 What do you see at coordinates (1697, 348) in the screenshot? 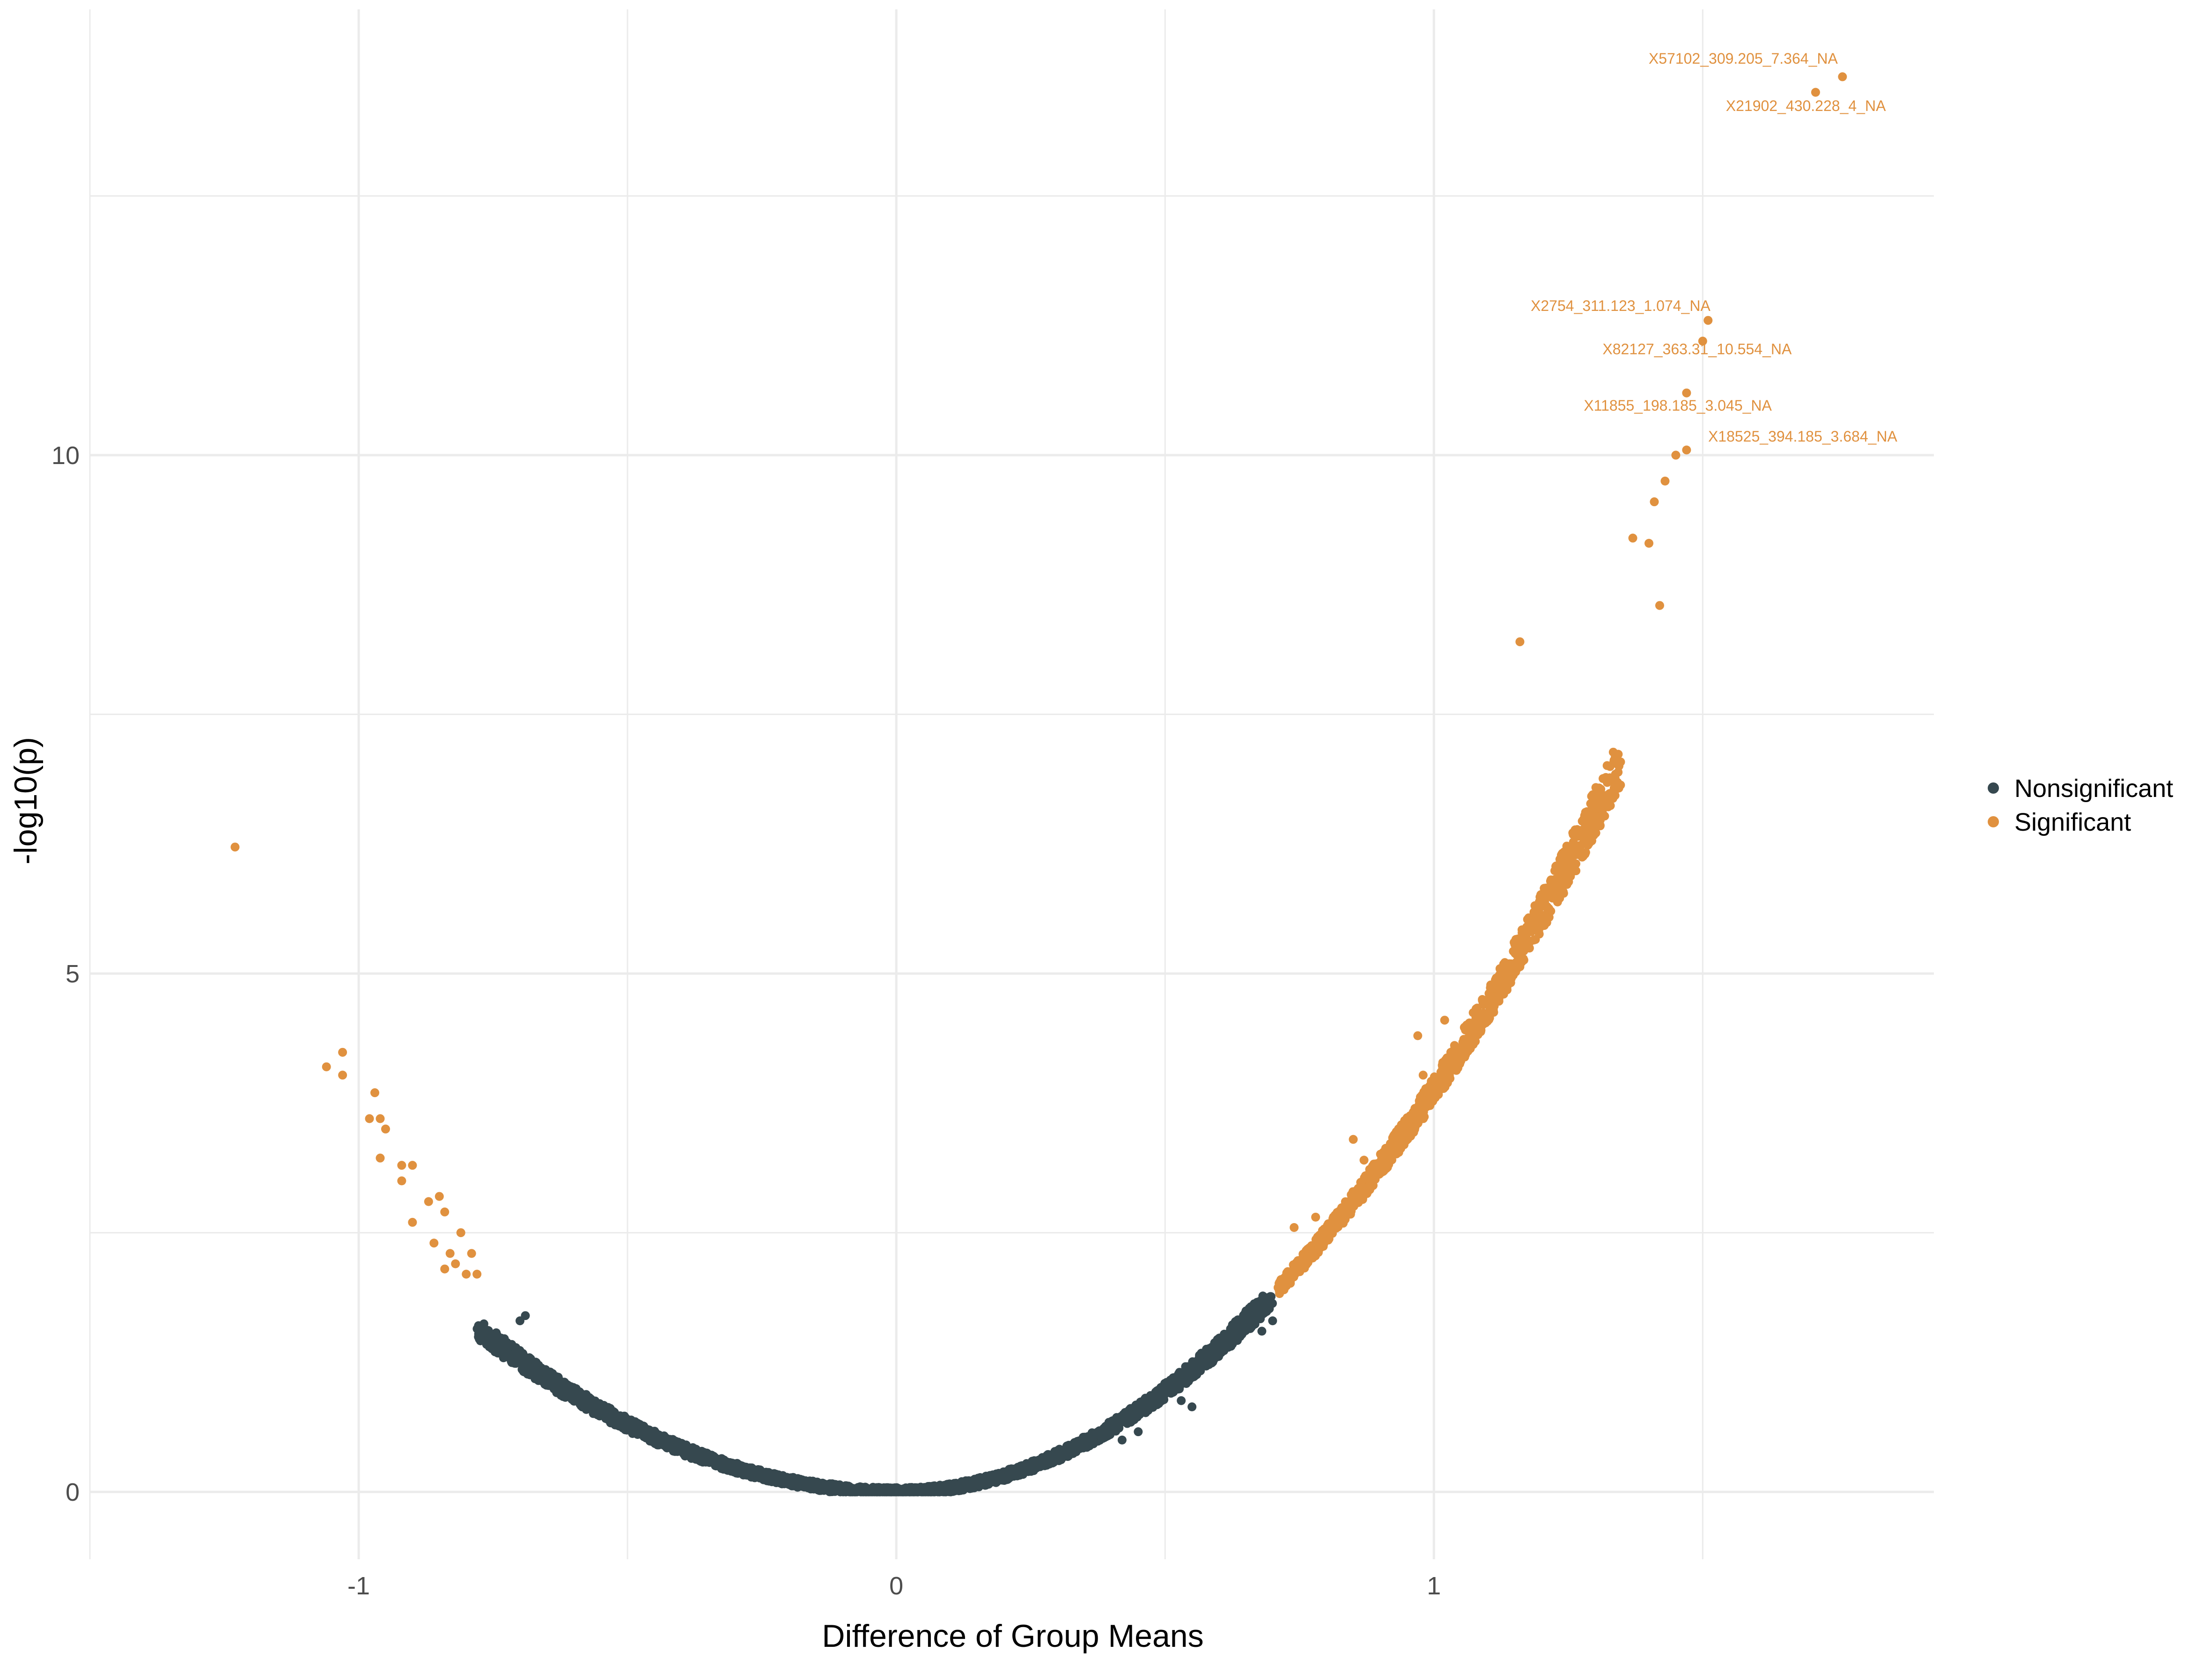
I see `point-annotation: X82127_363.31_10.554_NA` at bounding box center [1697, 348].